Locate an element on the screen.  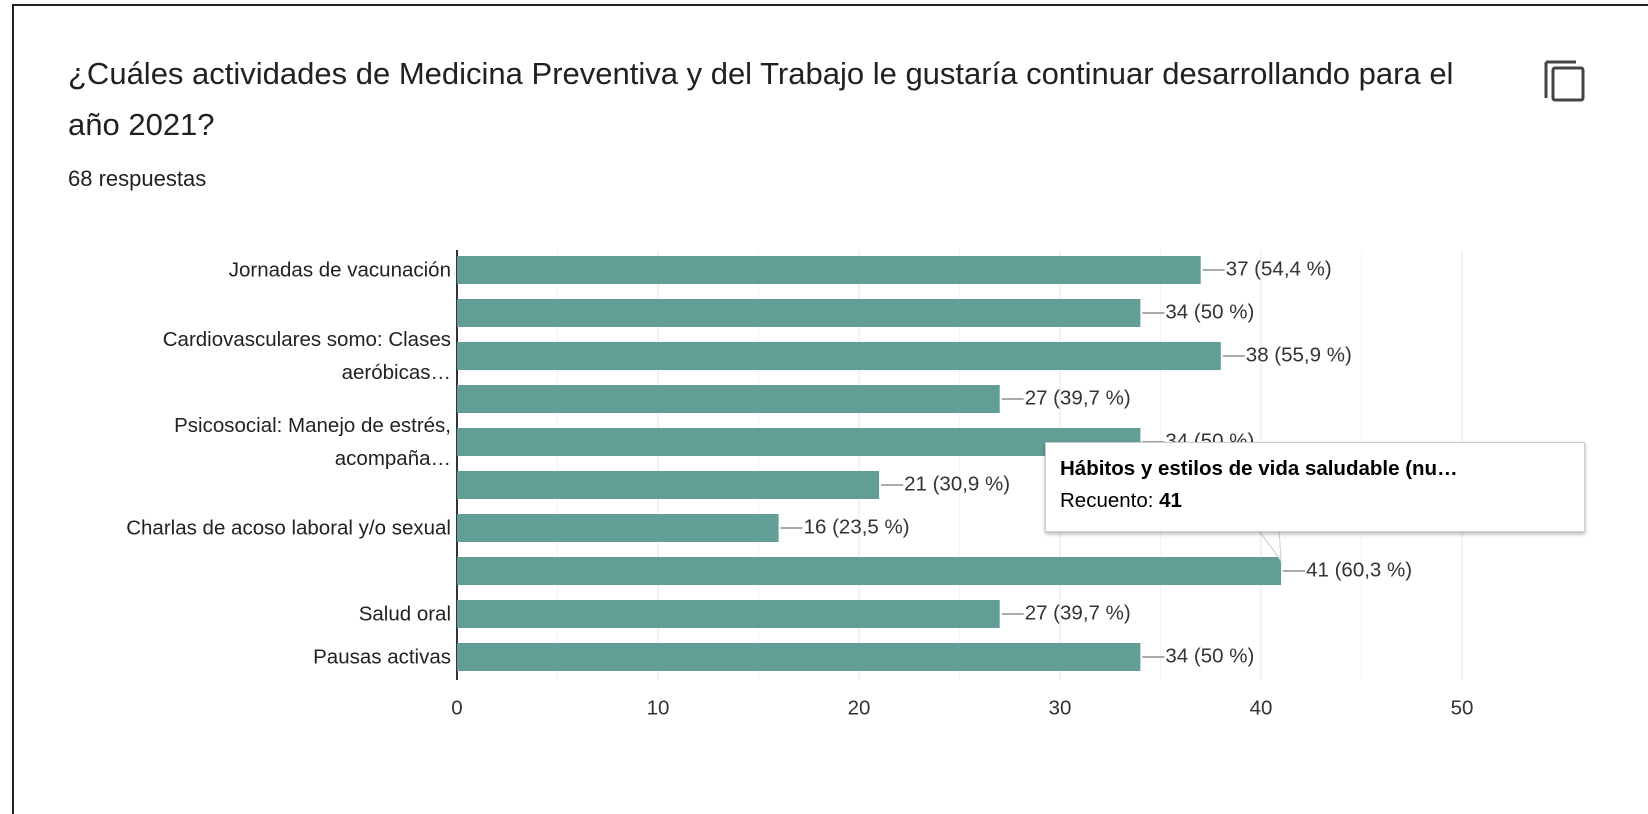
value-label: 37 (54,4 %) is located at coordinates (1279, 268).